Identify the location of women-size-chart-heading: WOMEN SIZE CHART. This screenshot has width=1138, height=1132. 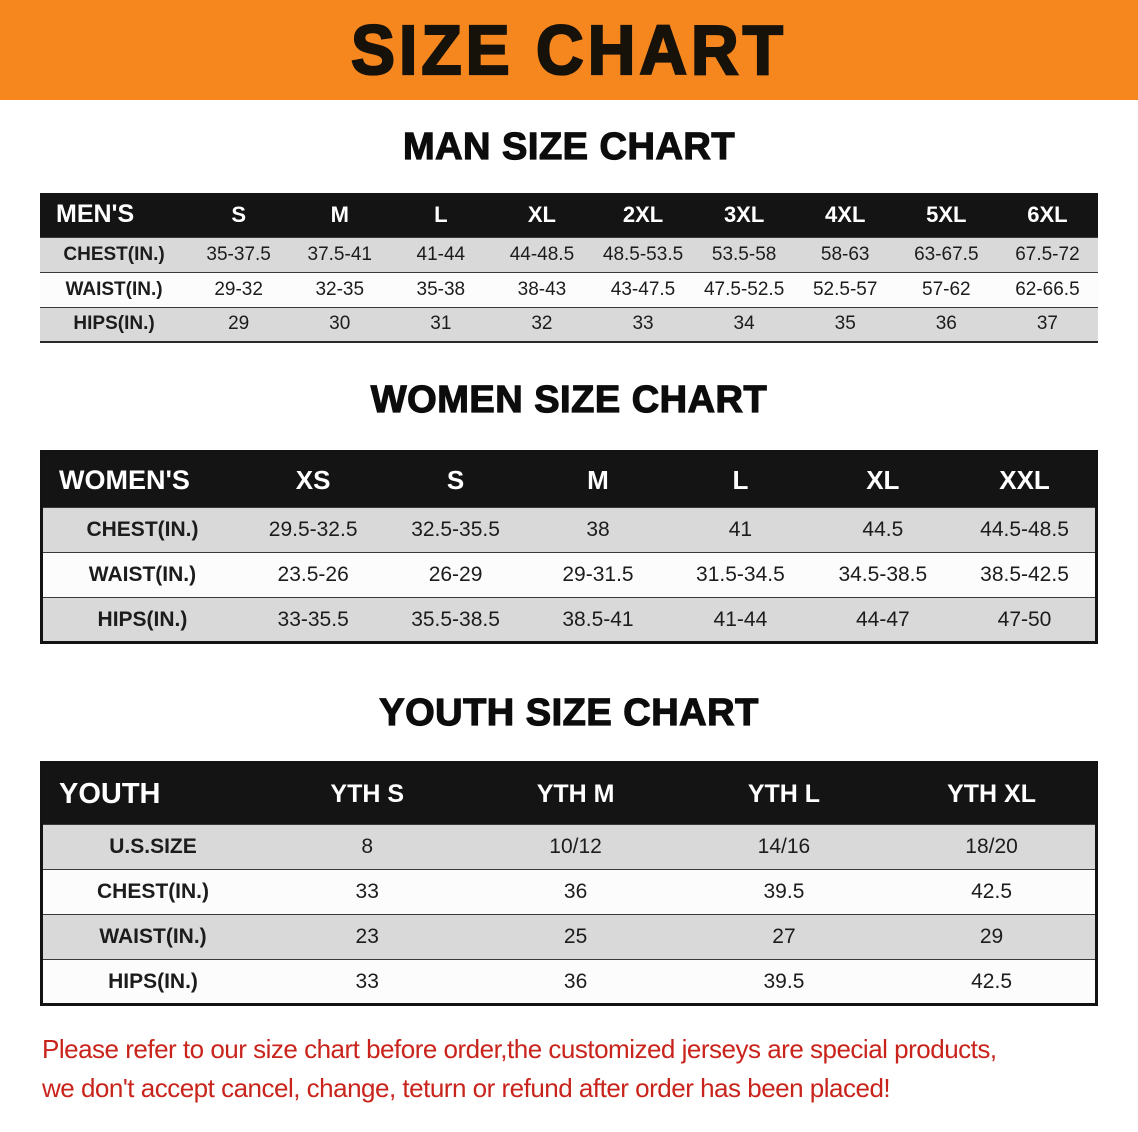
(569, 399).